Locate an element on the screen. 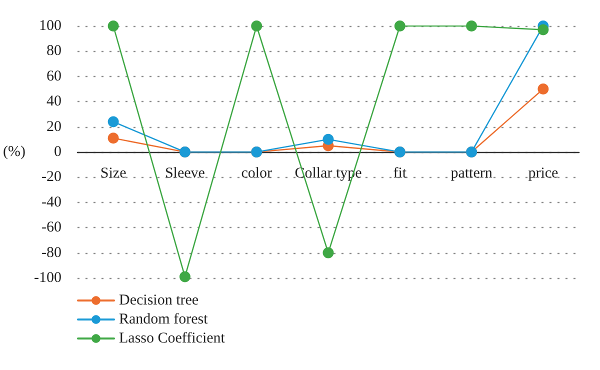 The image size is (600, 370). x-tick-label: color is located at coordinates (256, 174).